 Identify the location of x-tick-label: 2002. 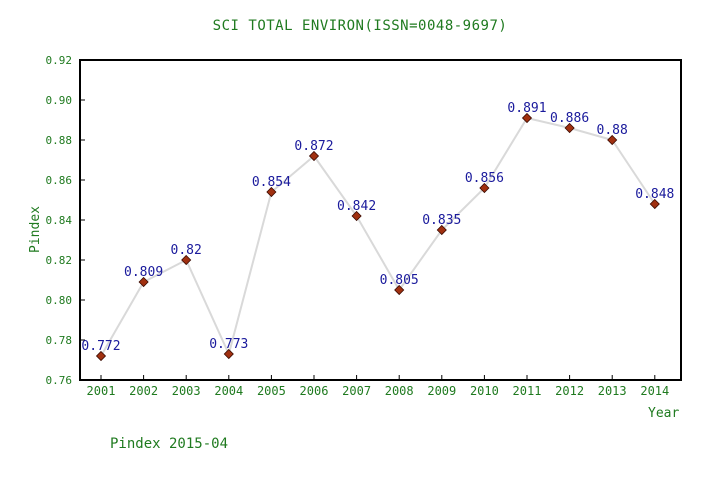
(143, 391).